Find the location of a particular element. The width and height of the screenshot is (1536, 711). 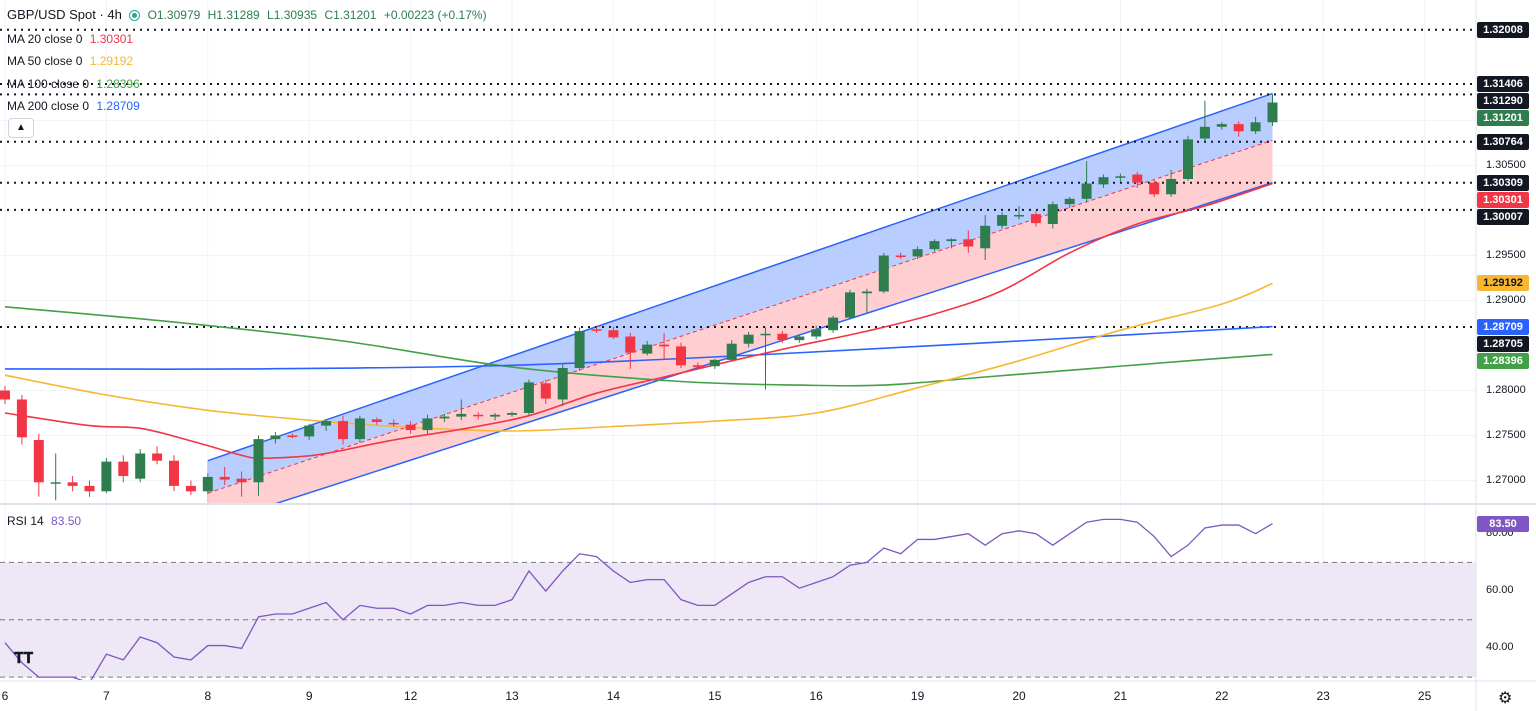

ma100-value: 1.28396 is located at coordinates (118, 84).